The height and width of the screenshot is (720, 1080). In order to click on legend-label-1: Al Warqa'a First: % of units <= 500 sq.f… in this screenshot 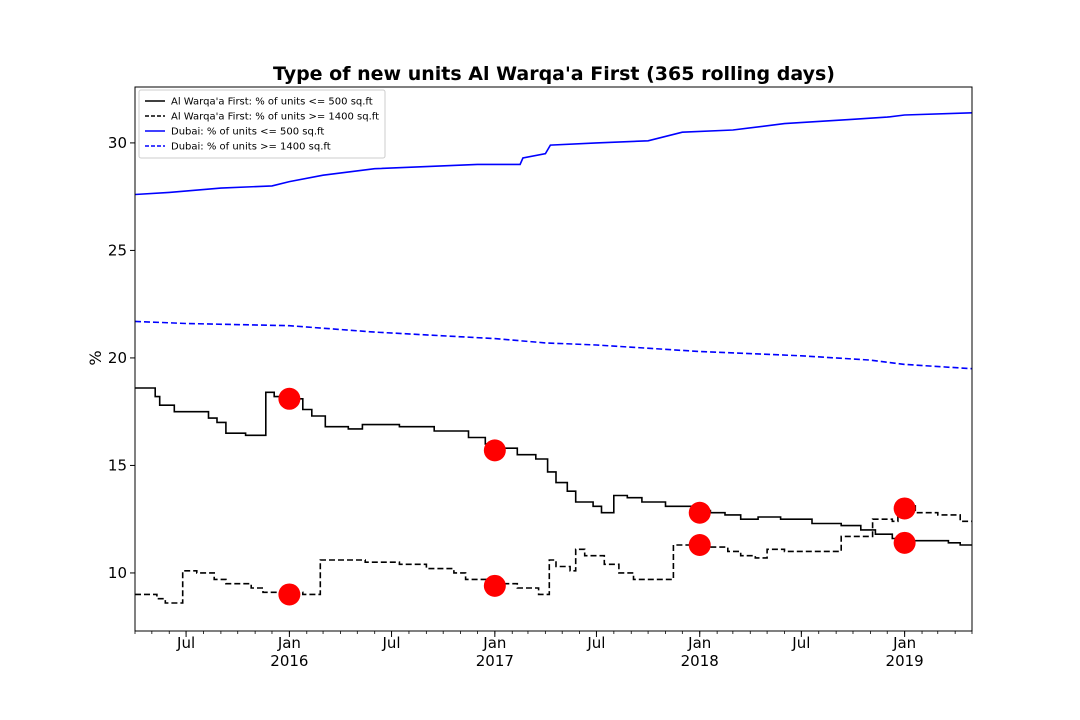, I will do `click(272, 102)`.